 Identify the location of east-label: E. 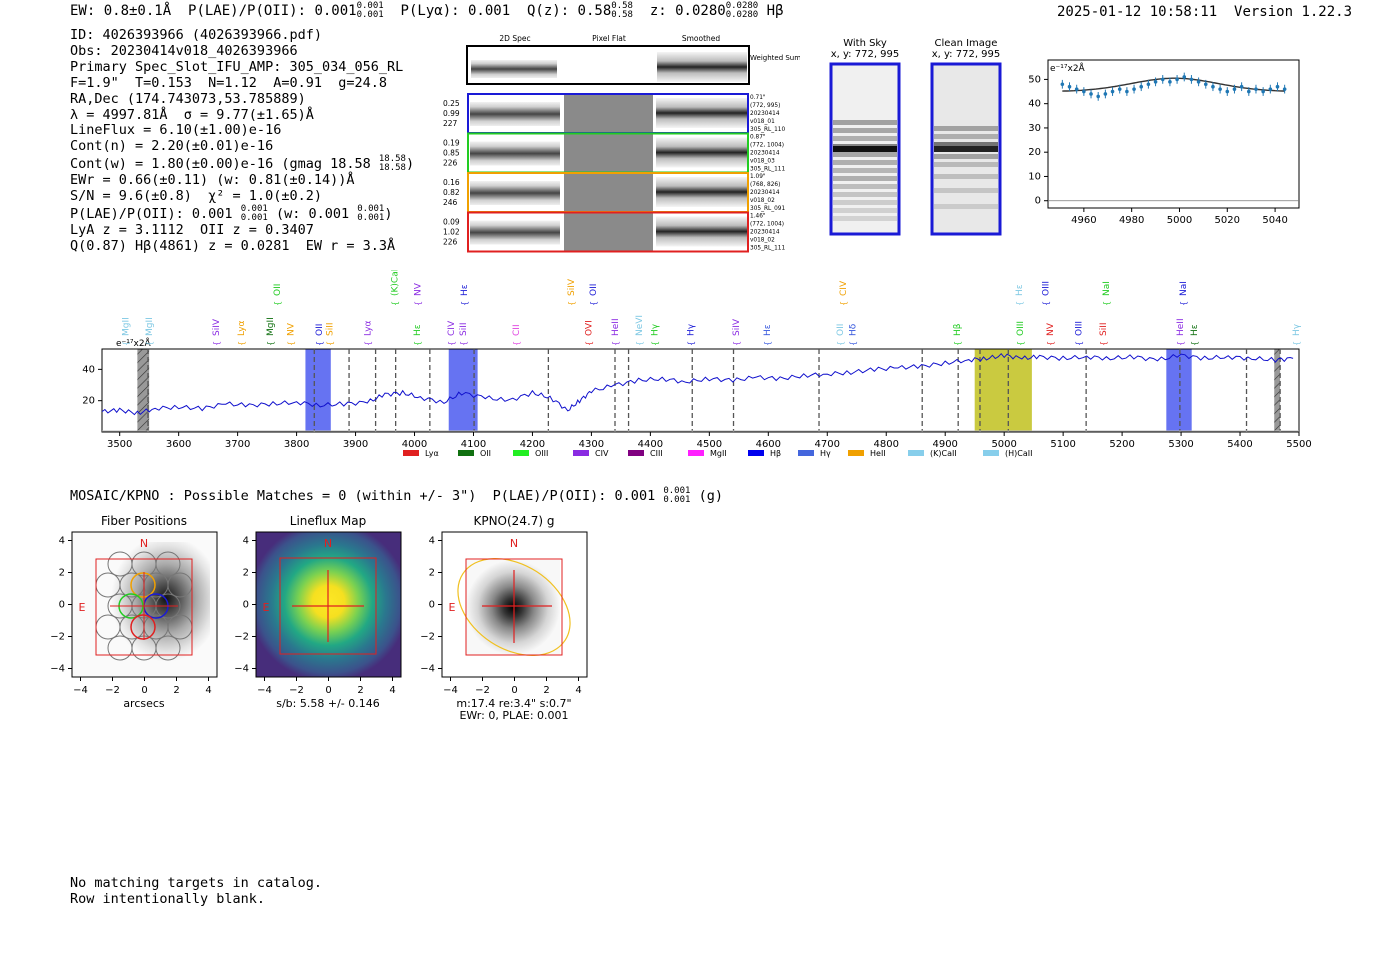
(82, 607).